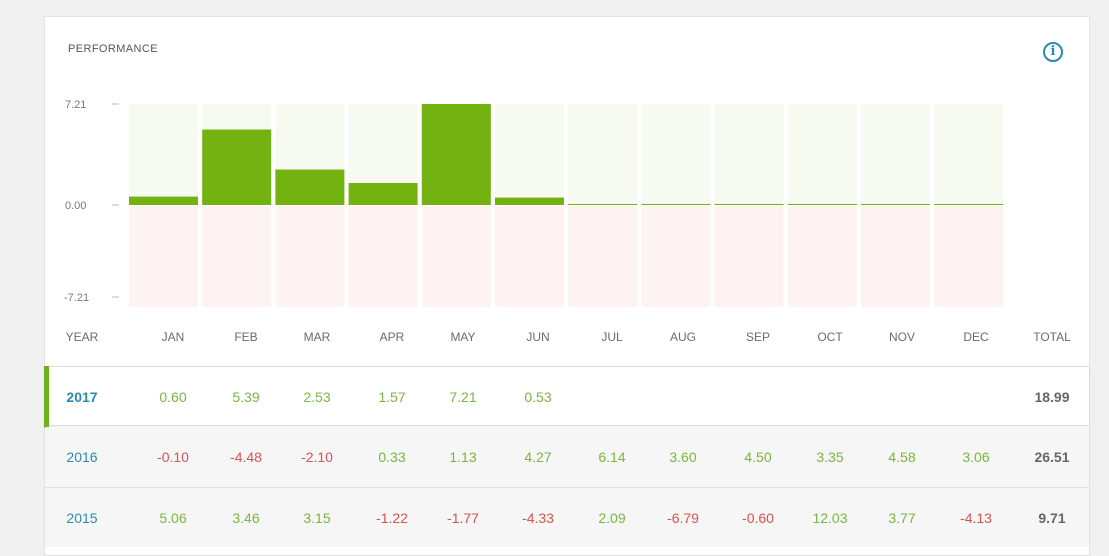 The image size is (1109, 556). I want to click on bar-dec, so click(969, 204).